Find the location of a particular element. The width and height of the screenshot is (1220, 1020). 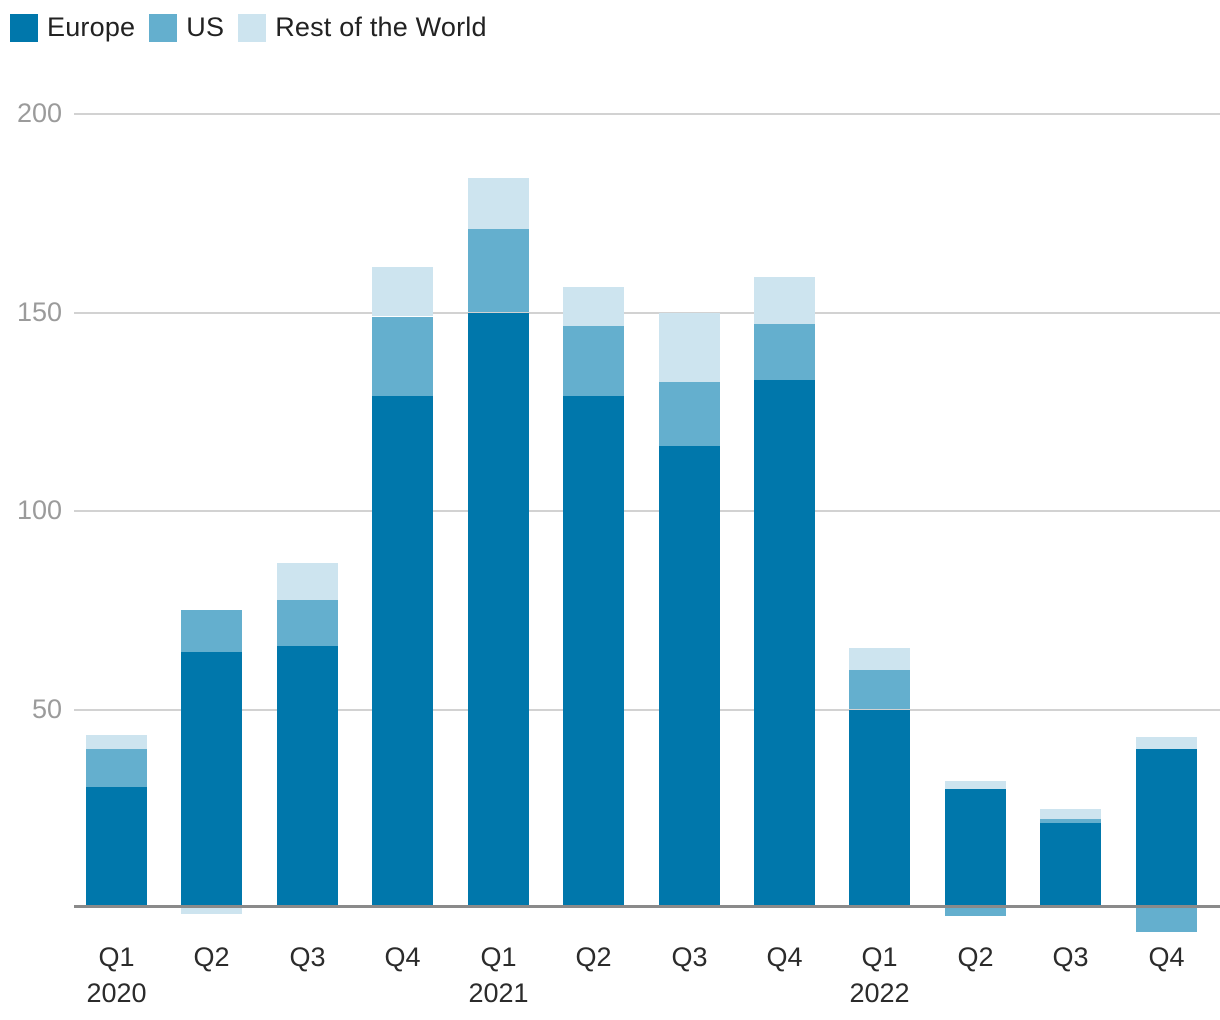

bar-segment-europe-q3-2020 is located at coordinates (307, 777).